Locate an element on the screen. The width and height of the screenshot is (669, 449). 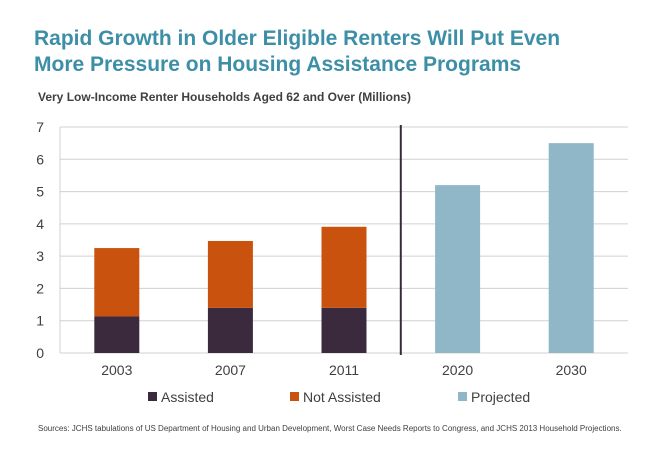
legend-label: Projected is located at coordinates (501, 397).